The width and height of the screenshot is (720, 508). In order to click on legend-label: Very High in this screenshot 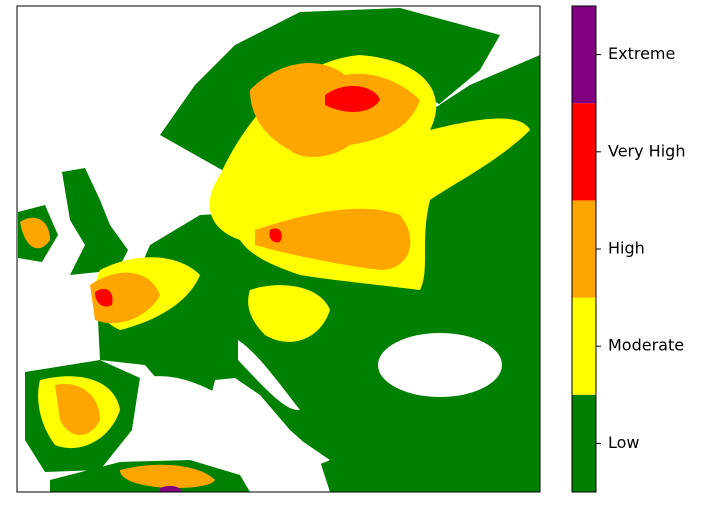, I will do `click(646, 150)`.